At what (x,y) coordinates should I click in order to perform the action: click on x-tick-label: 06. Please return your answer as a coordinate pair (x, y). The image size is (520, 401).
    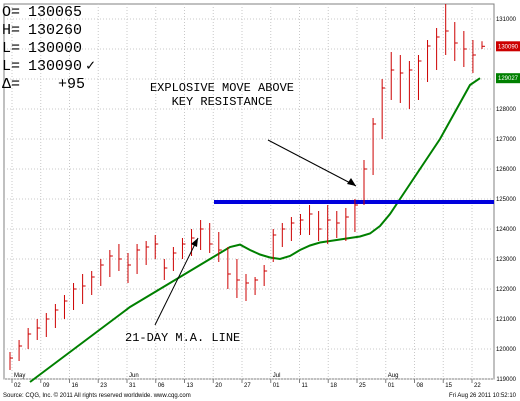
    Looking at the image, I should click on (161, 386).